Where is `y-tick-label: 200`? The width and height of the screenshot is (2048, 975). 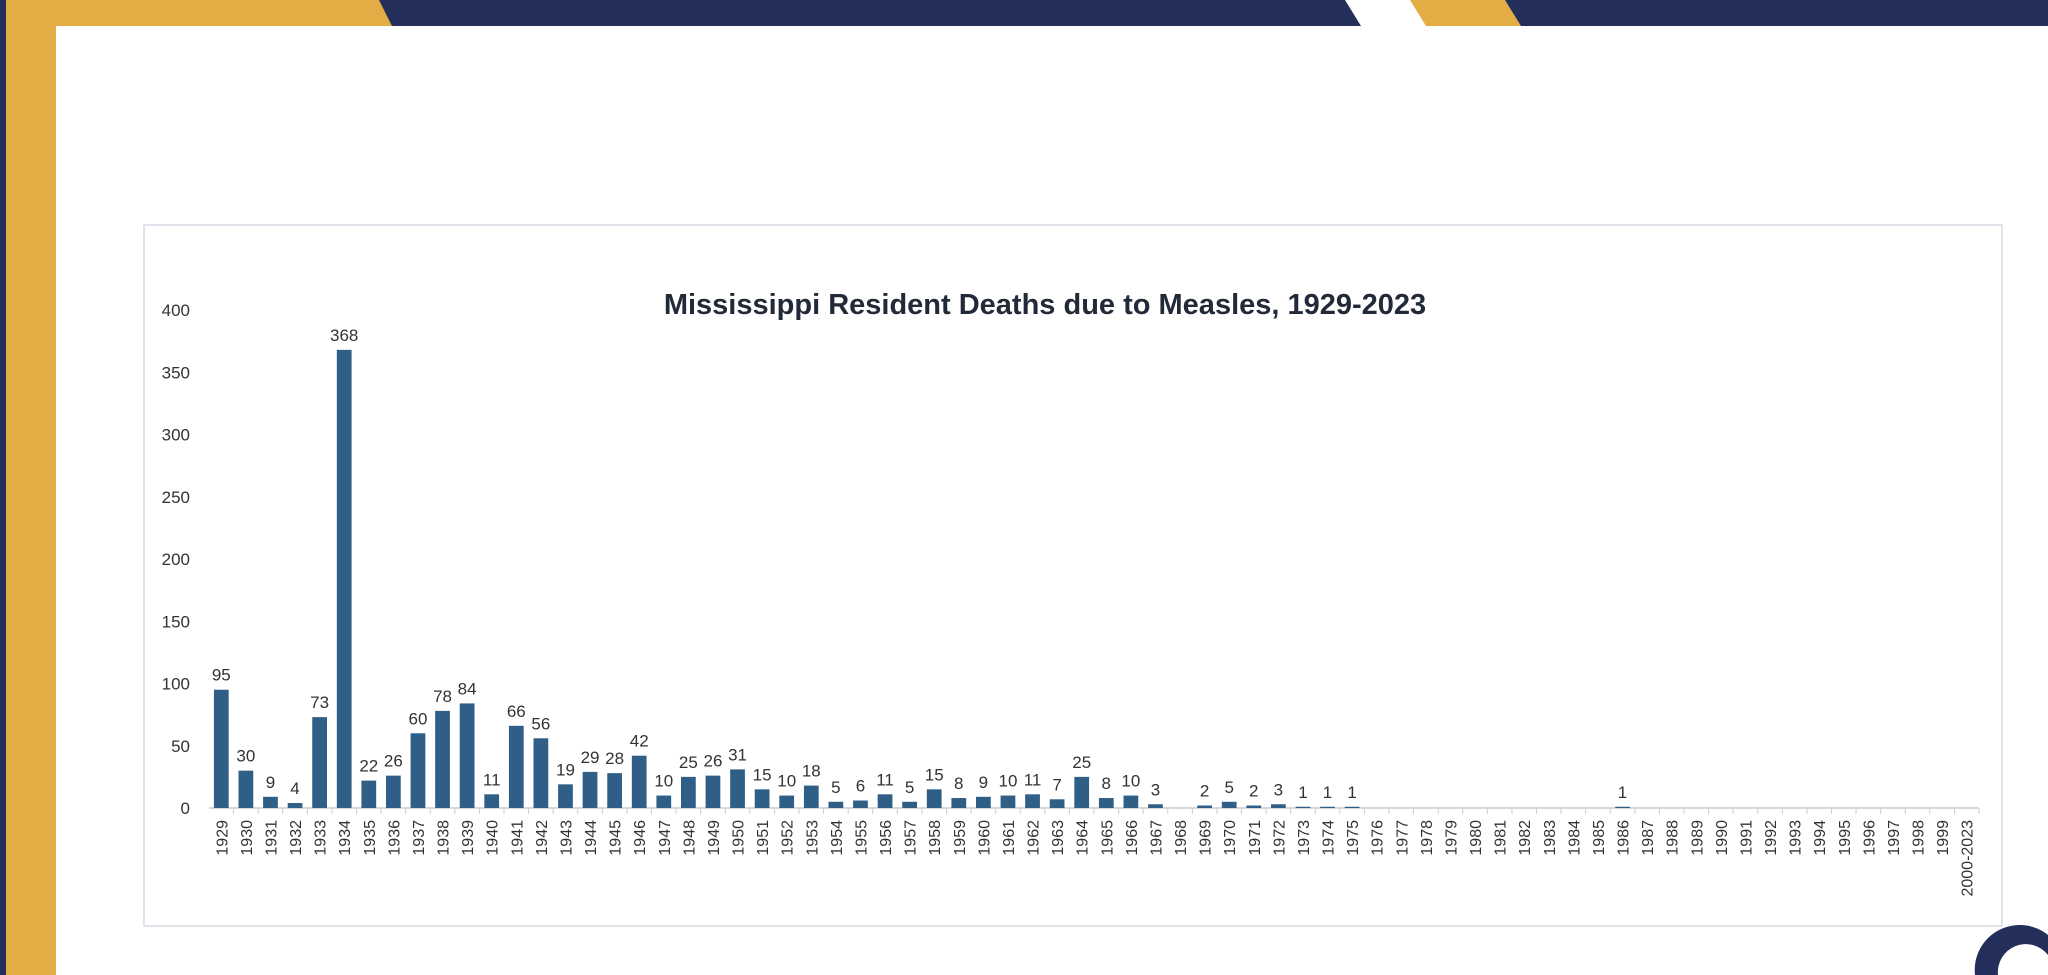 y-tick-label: 200 is located at coordinates (176, 559).